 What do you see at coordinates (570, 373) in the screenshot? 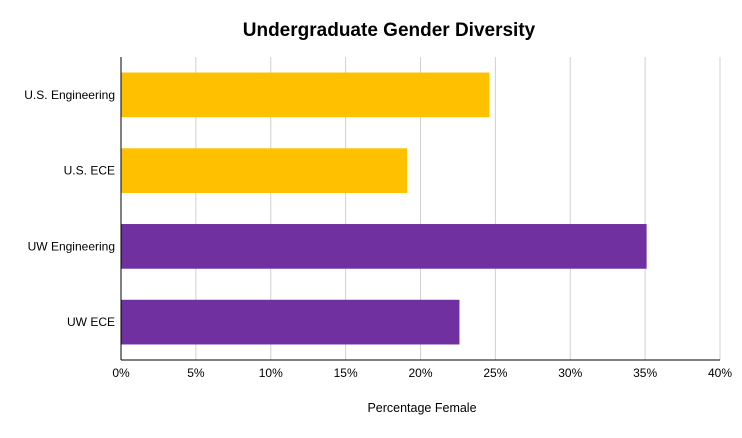
I see `x-tick-label: 30%` at bounding box center [570, 373].